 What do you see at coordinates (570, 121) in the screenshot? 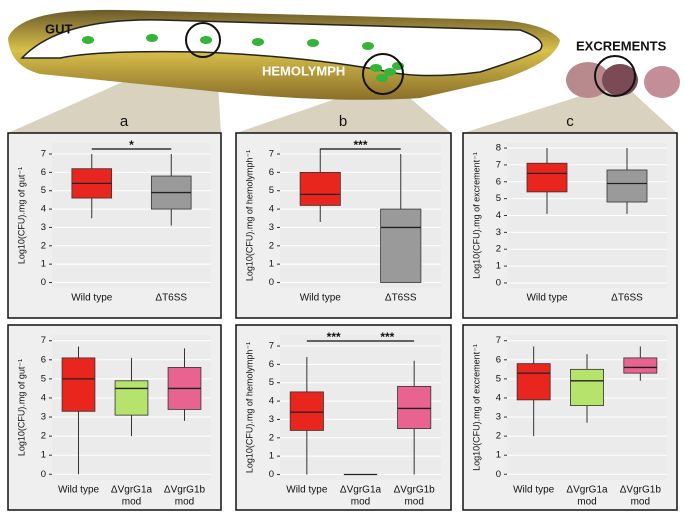
I see `panel-label: c` at bounding box center [570, 121].